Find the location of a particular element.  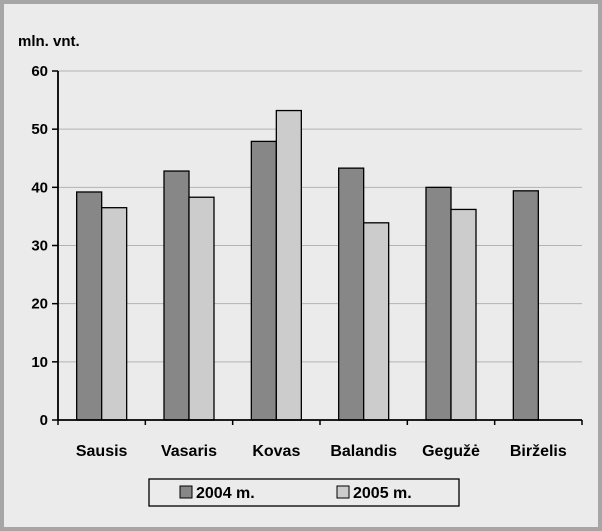

y-tick-labels: 0 10 20 30 40 50 60 is located at coordinates (39, 246).